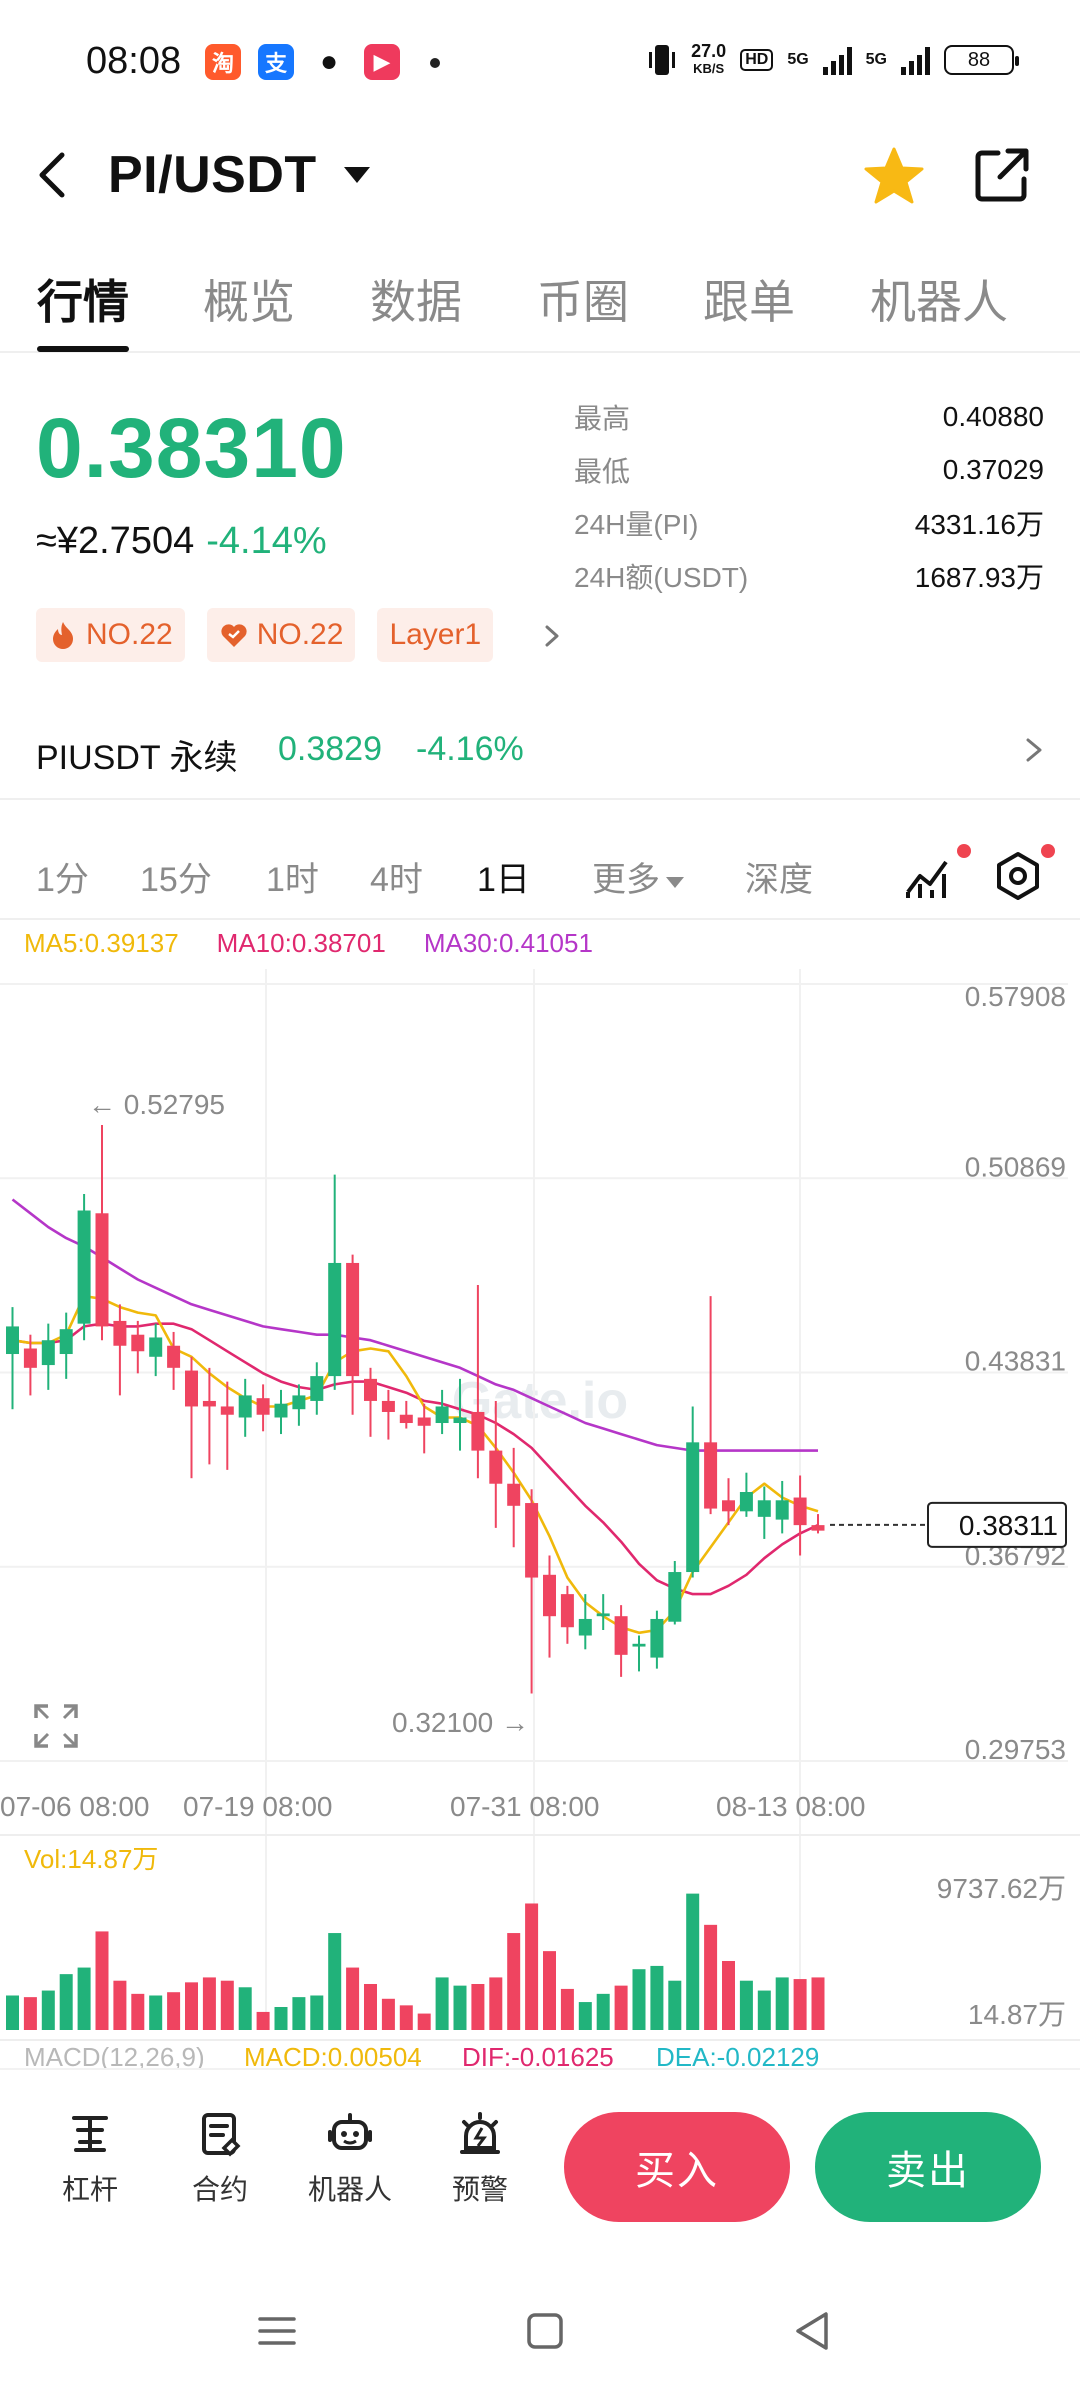 This screenshot has height=2400, width=1080. Describe the element at coordinates (677, 2167) in the screenshot. I see `buy-button: 买入` at that location.